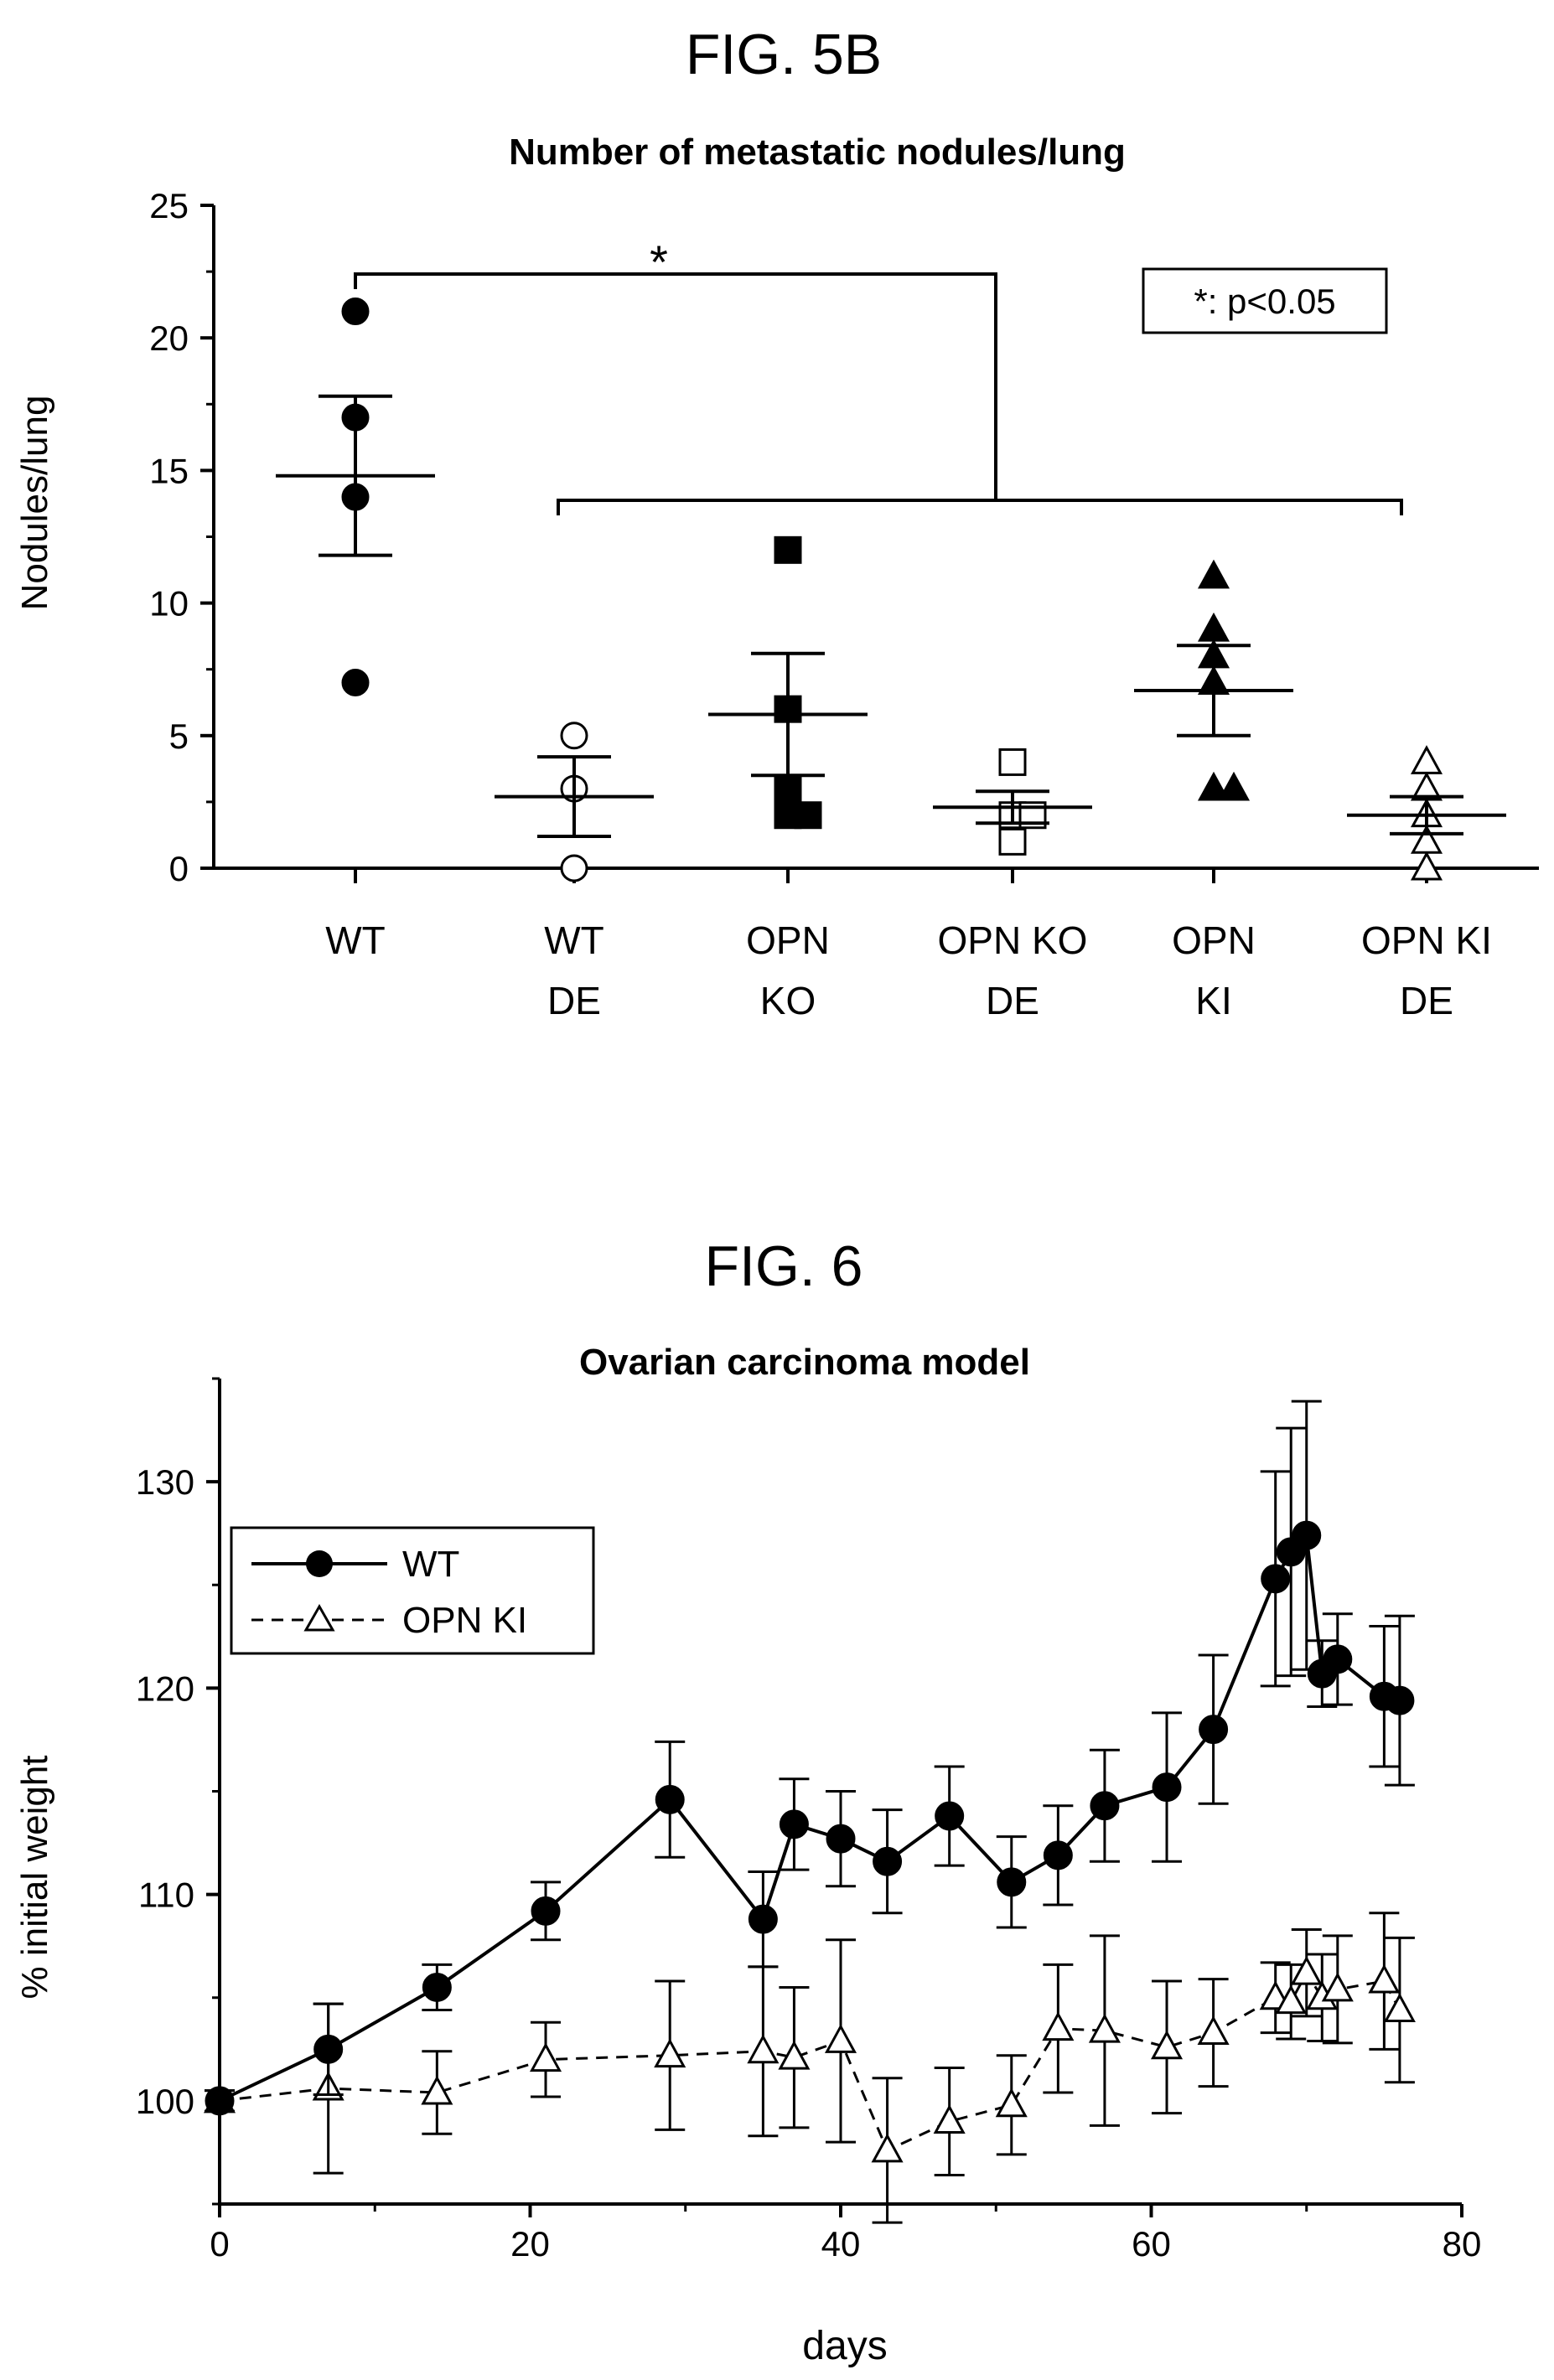 This screenshot has width=1554, height=2380. What do you see at coordinates (784, 54) in the screenshot?
I see `figure-5b-label: FIG. 5B` at bounding box center [784, 54].